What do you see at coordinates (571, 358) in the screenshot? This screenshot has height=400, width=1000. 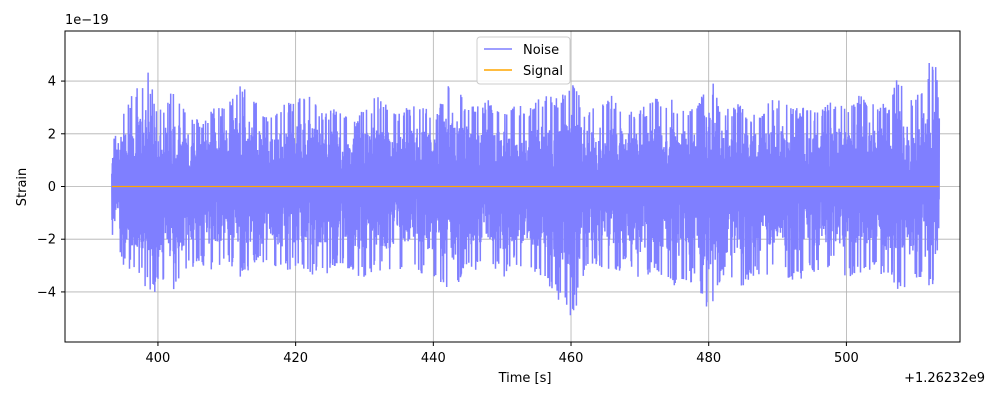 I see `x-tick-label: 460` at bounding box center [571, 358].